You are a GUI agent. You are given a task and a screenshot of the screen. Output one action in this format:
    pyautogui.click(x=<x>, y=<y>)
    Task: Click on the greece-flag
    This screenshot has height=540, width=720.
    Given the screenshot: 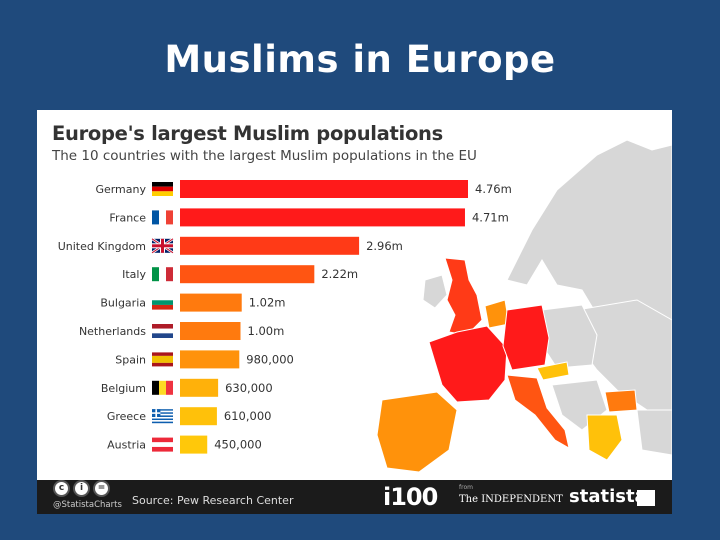 What is the action you would take?
    pyautogui.click(x=162, y=416)
    